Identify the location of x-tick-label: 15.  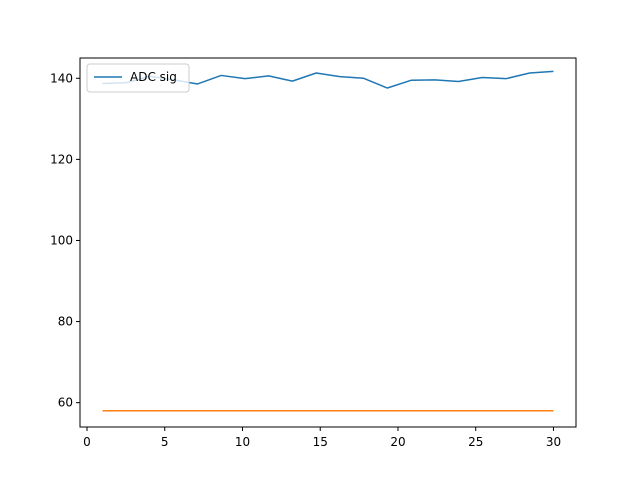
(320, 442).